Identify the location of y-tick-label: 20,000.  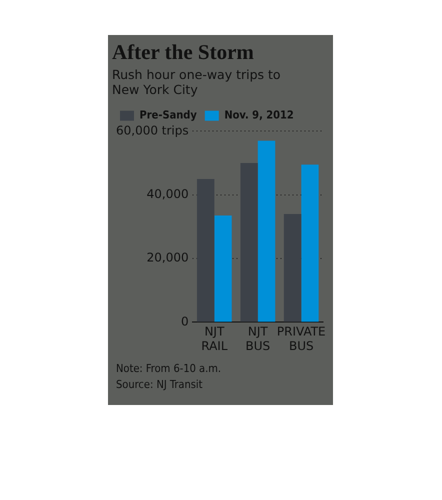
(167, 257).